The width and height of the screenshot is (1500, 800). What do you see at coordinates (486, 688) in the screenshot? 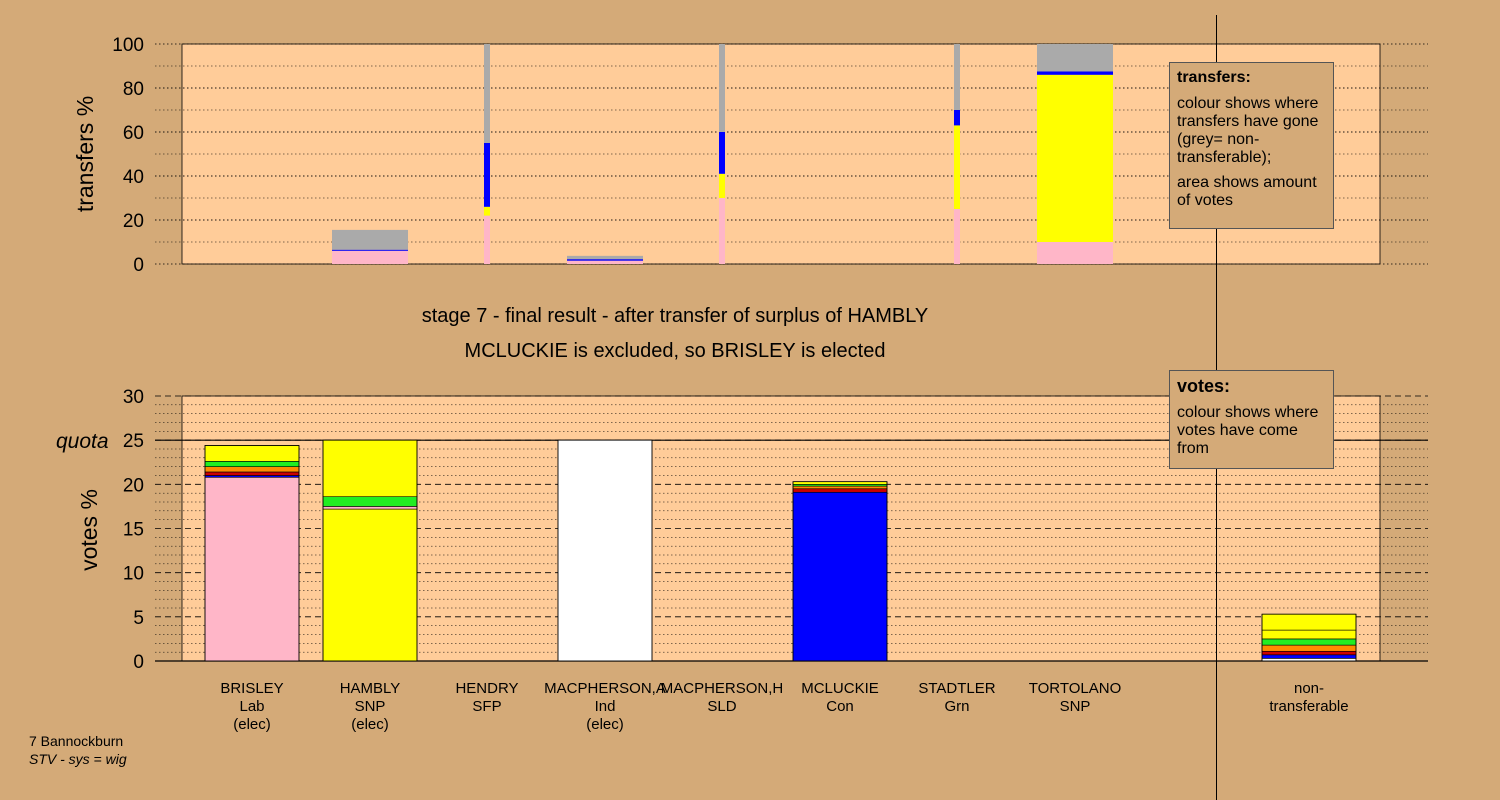
I see `candidate-name-label: HENDRY` at bounding box center [486, 688].